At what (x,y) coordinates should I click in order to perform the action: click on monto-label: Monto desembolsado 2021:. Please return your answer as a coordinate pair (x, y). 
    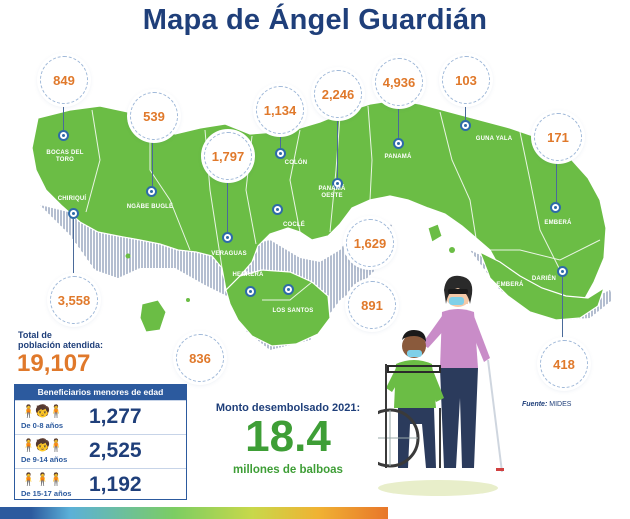
    Looking at the image, I should click on (288, 408).